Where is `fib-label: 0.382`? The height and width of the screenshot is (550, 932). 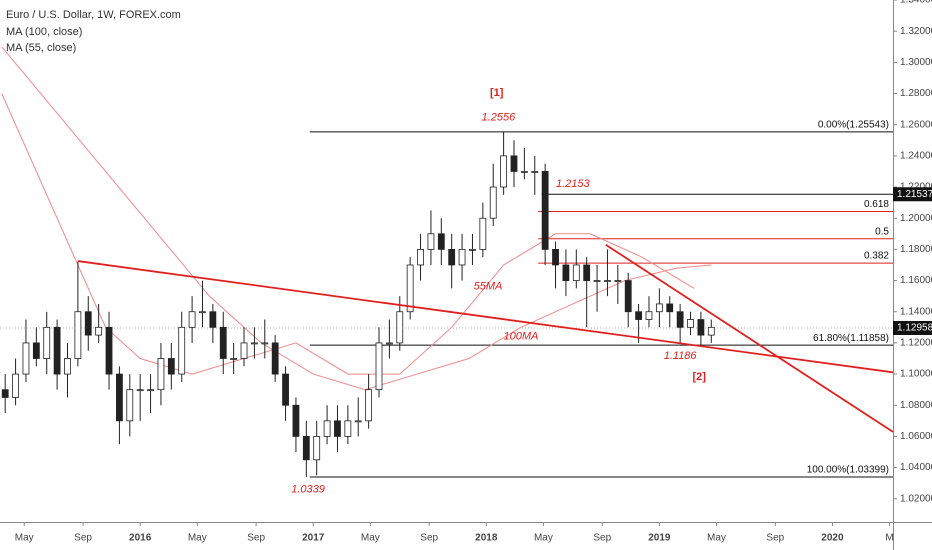
fib-label: 0.382 is located at coordinates (876, 256).